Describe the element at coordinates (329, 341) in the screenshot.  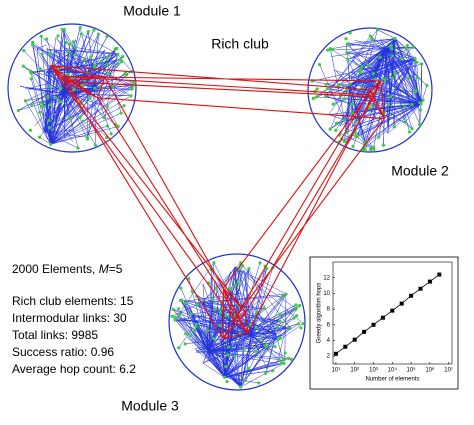
I see `y-tick-label: 4` at that location.